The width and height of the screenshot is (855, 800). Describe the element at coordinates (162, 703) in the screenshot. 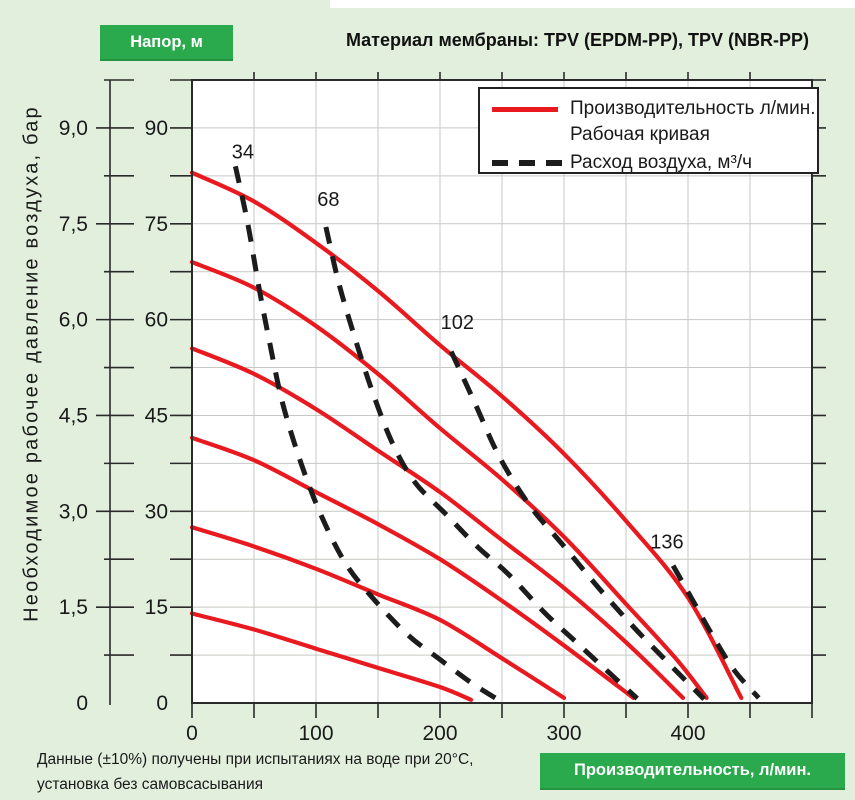

I see `head-tick-label: 0` at that location.